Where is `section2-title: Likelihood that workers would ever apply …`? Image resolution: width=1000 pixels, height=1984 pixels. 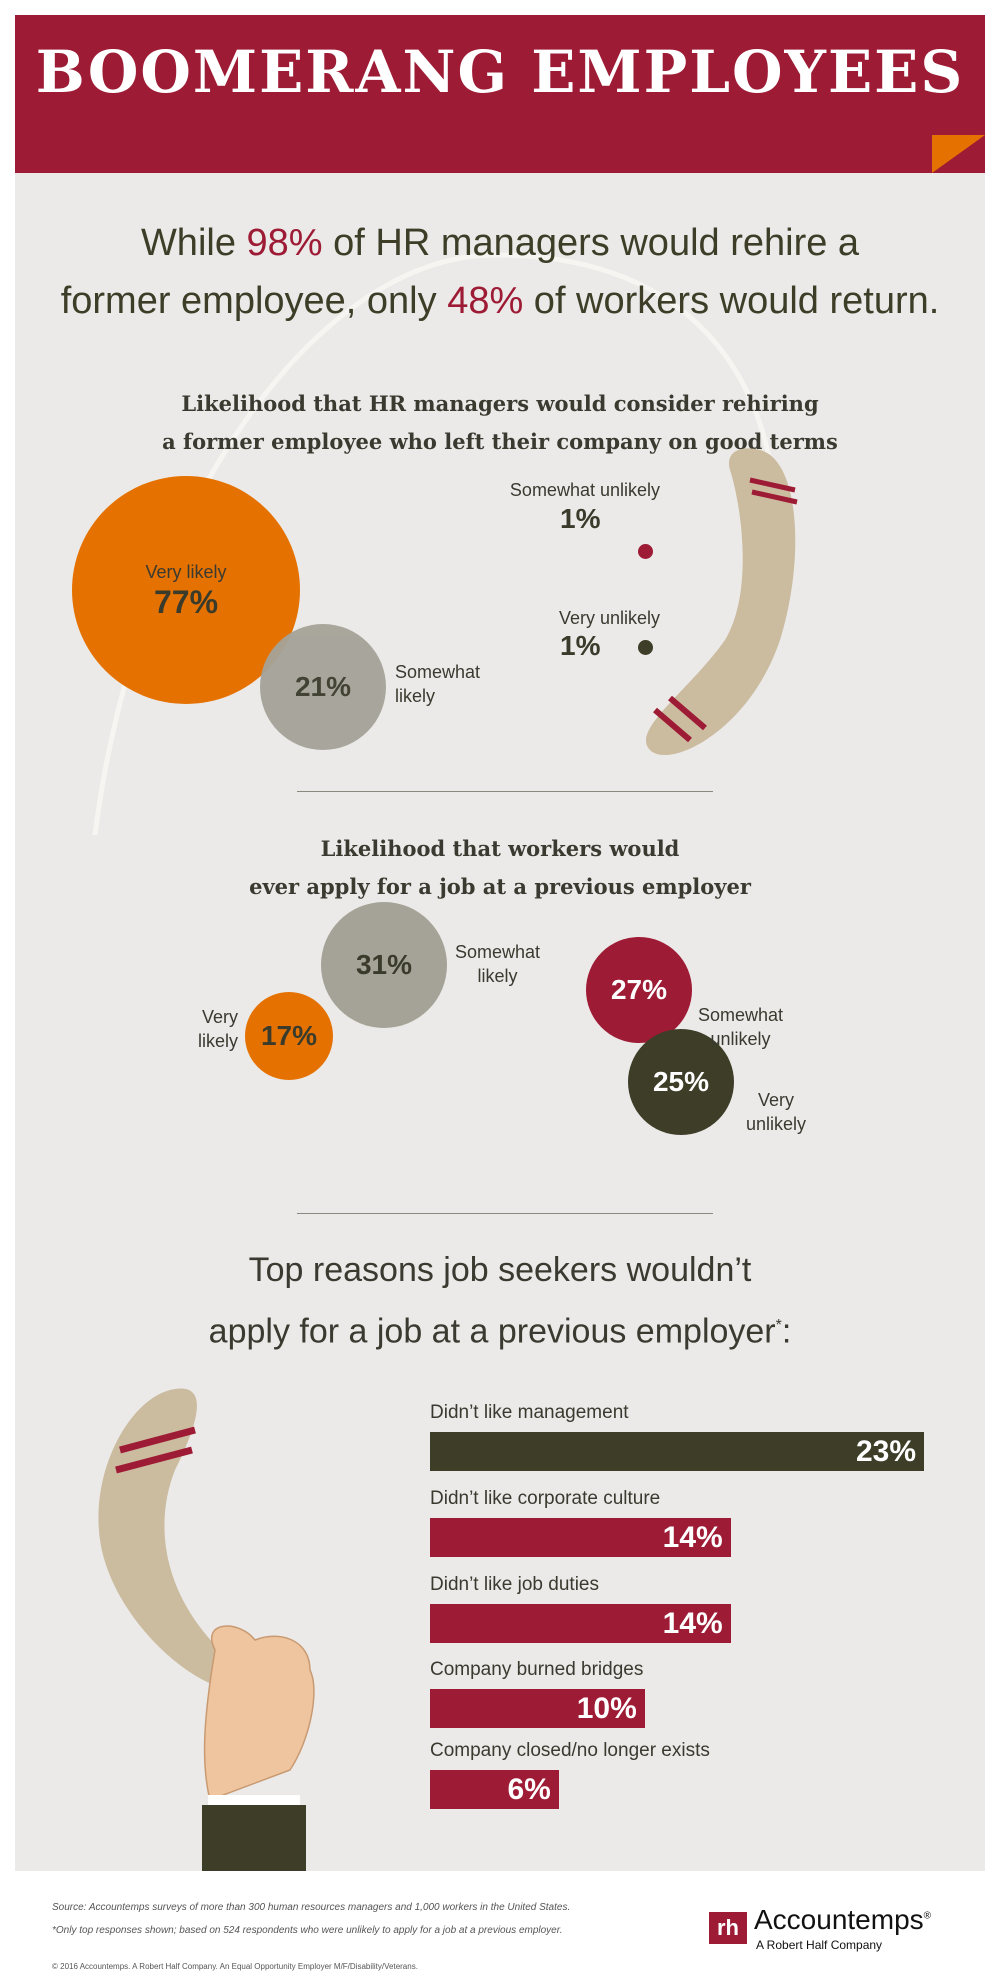
section2-title: Likelihood that workers would ever apply … is located at coordinates (500, 867).